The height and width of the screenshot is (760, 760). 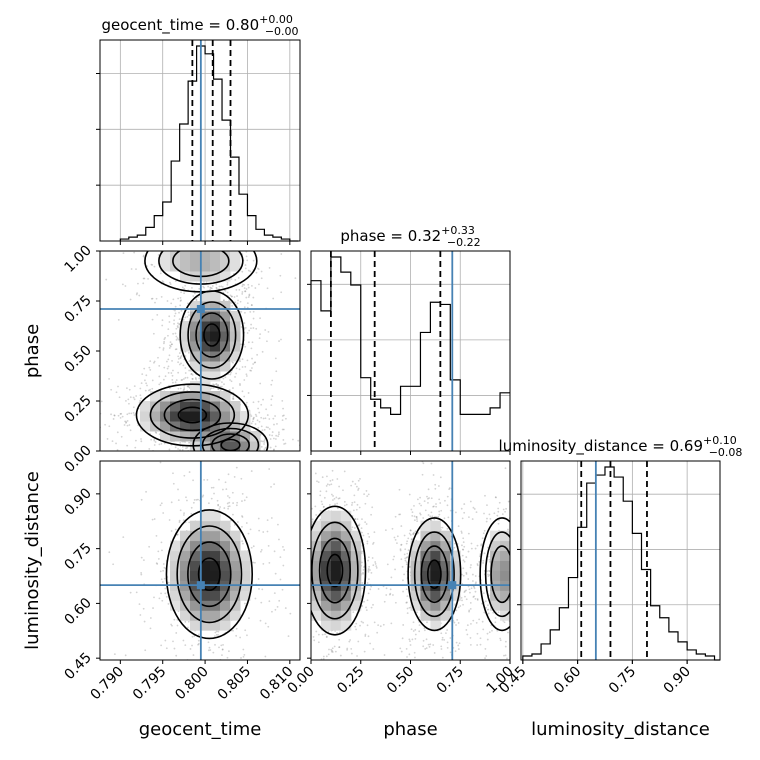 What do you see at coordinates (620, 560) in the screenshot?
I see `axes-frame` at bounding box center [620, 560].